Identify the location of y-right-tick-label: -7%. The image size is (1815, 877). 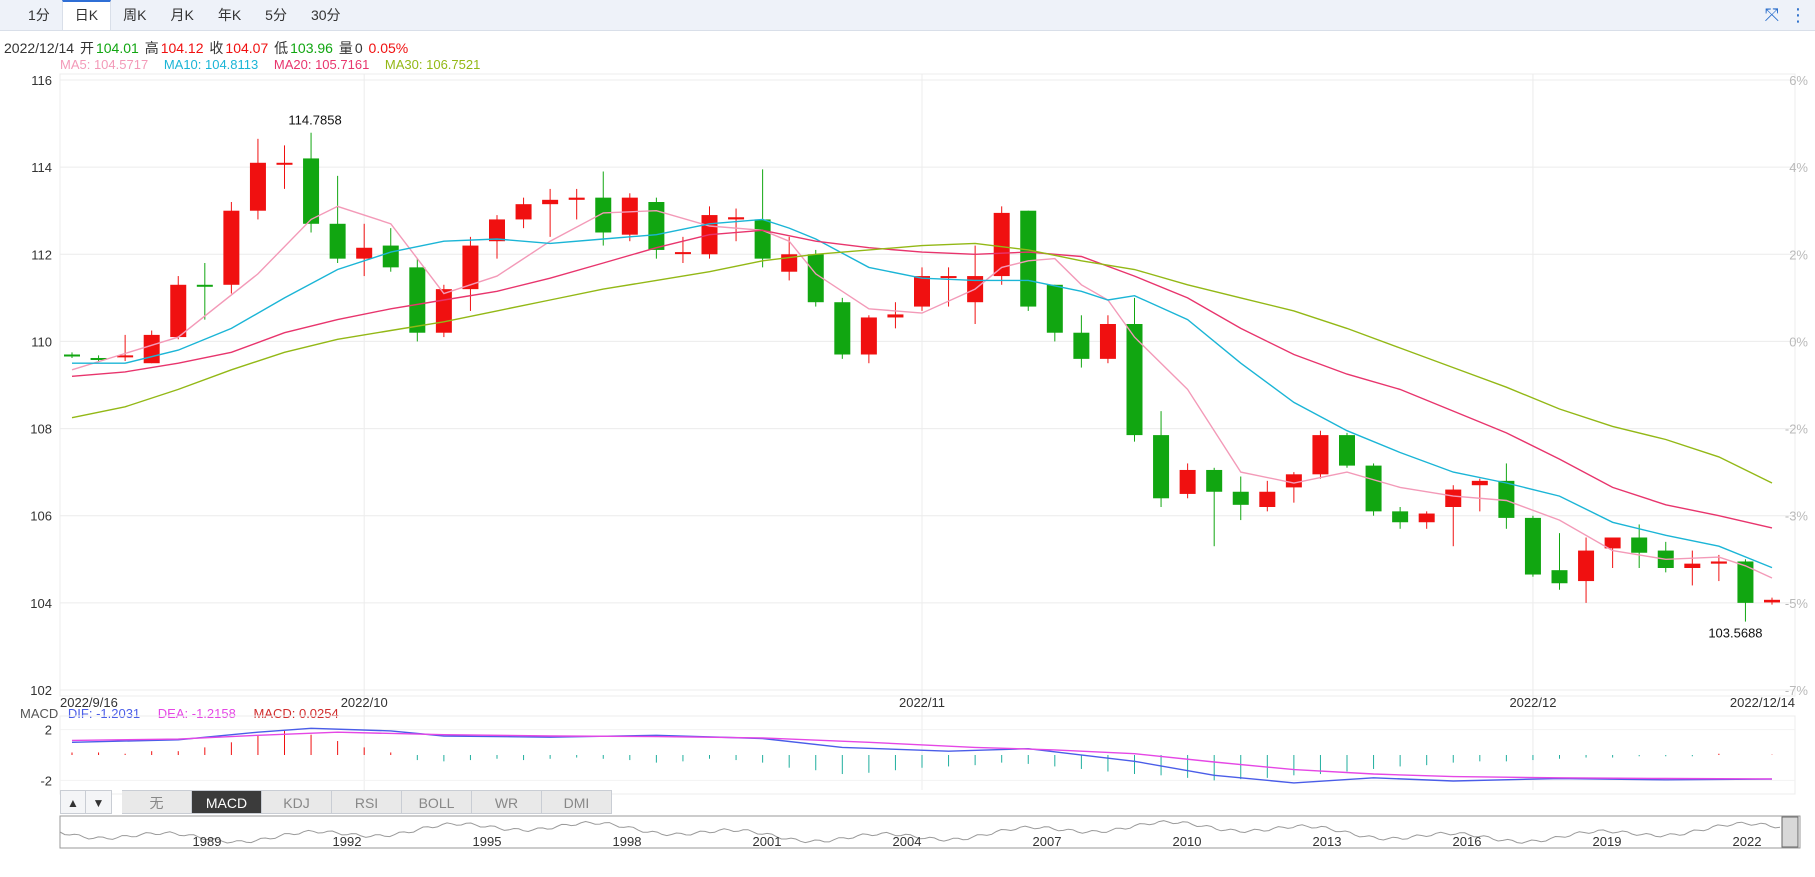
(1797, 690).